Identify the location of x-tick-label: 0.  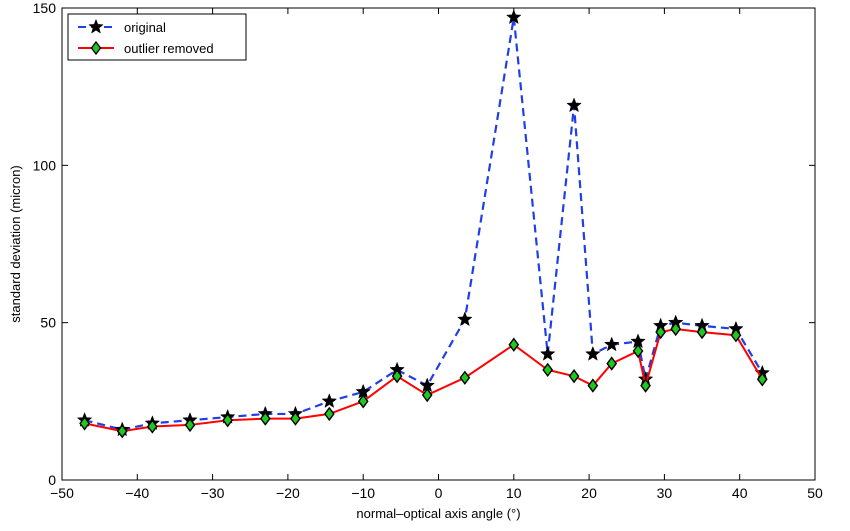
(439, 493).